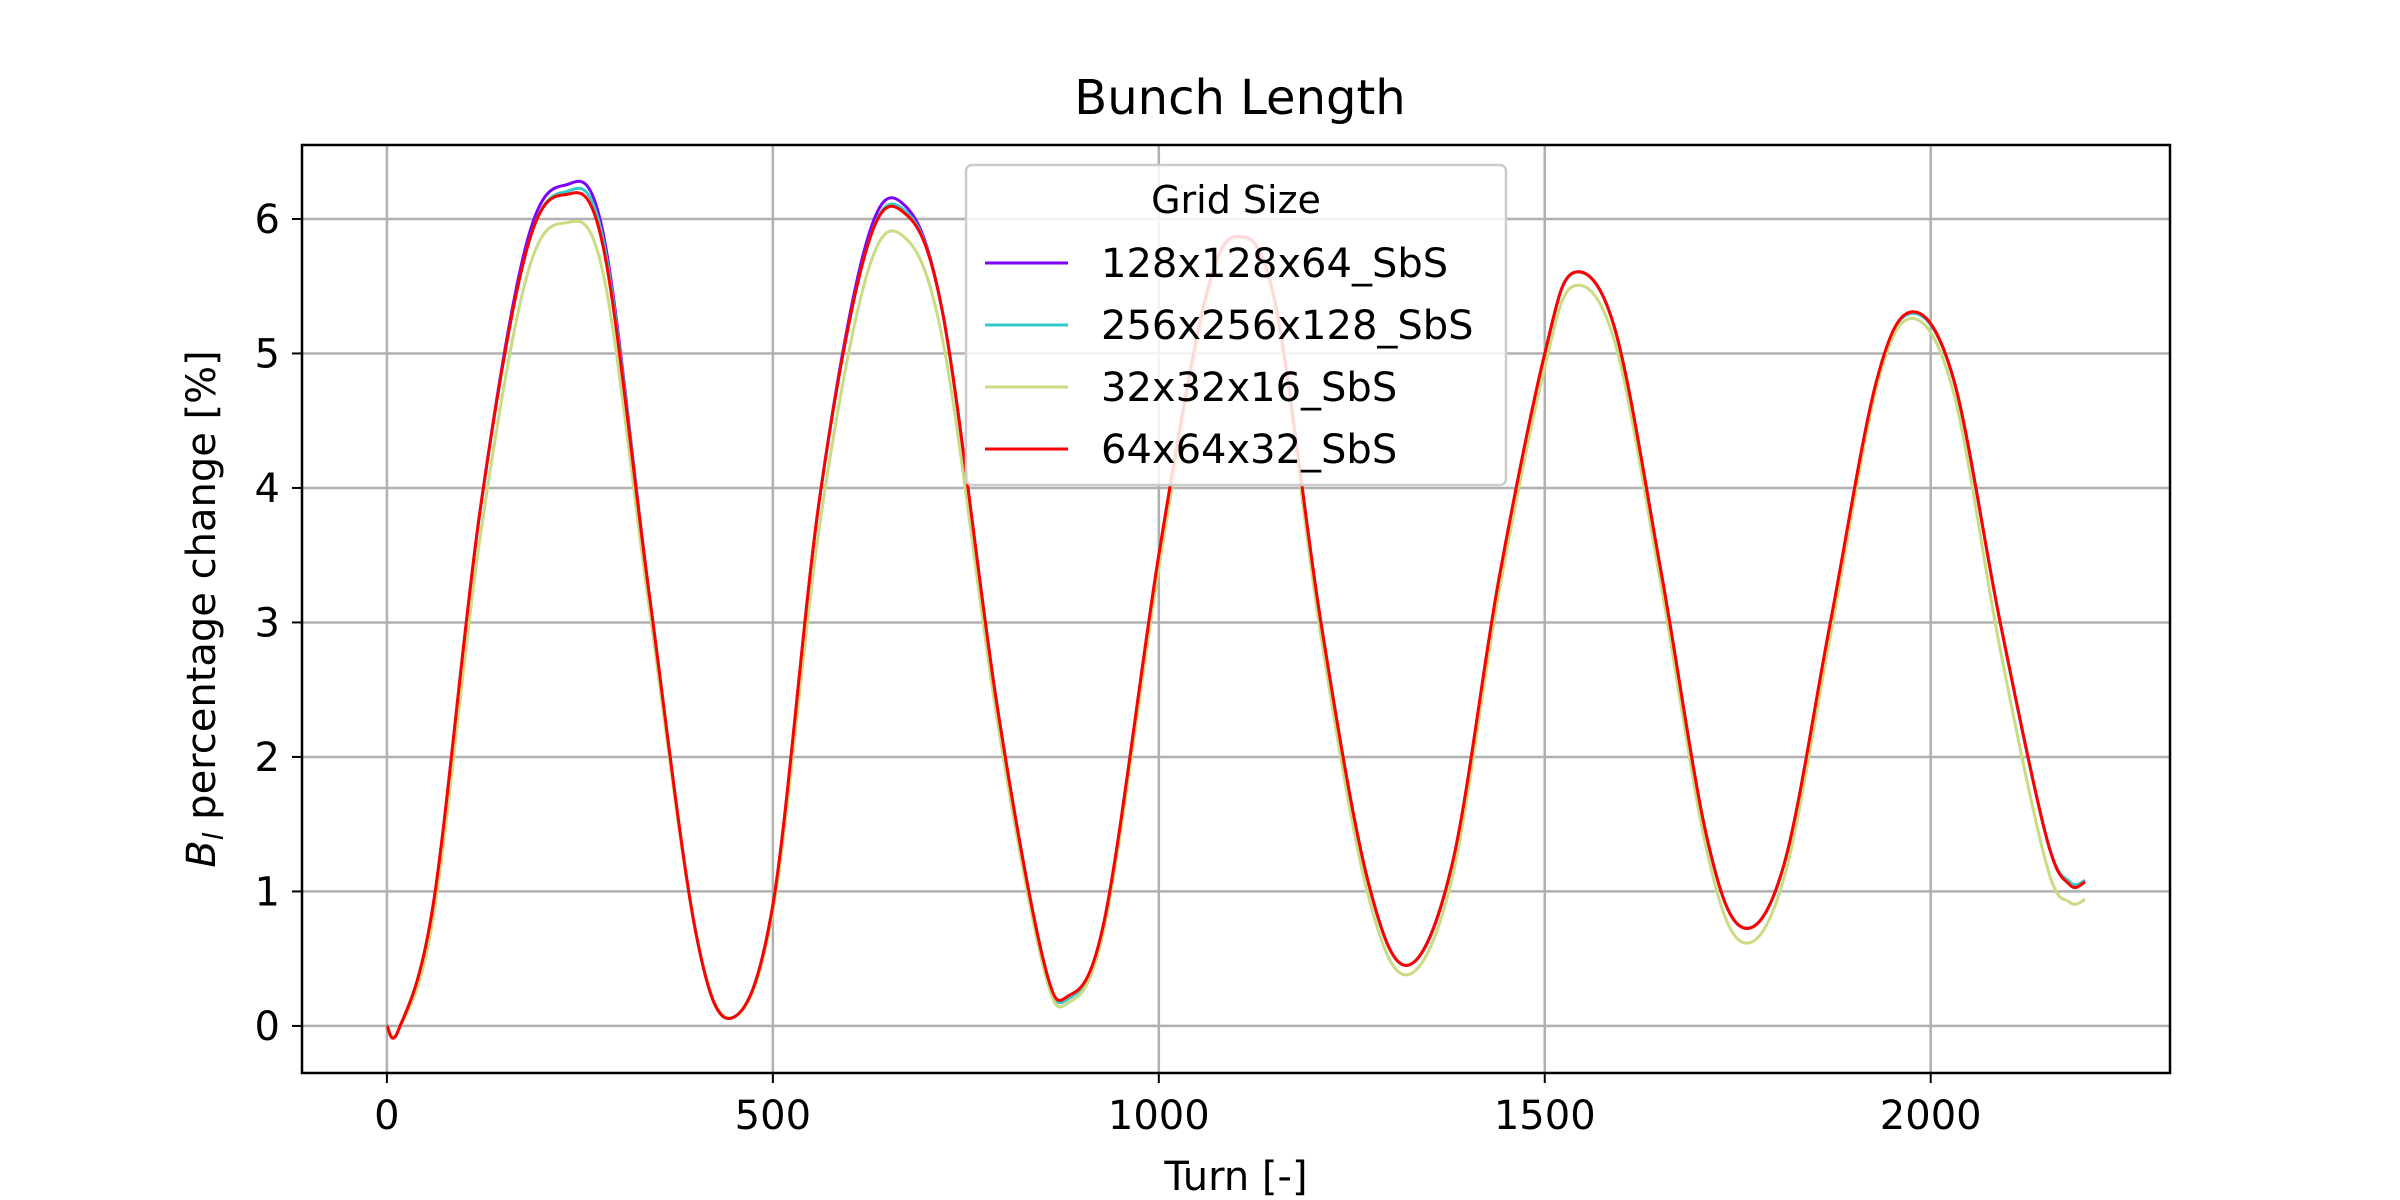 This screenshot has width=2400, height=1200. What do you see at coordinates (267, 1027) in the screenshot?
I see `y-tick-label: 0` at bounding box center [267, 1027].